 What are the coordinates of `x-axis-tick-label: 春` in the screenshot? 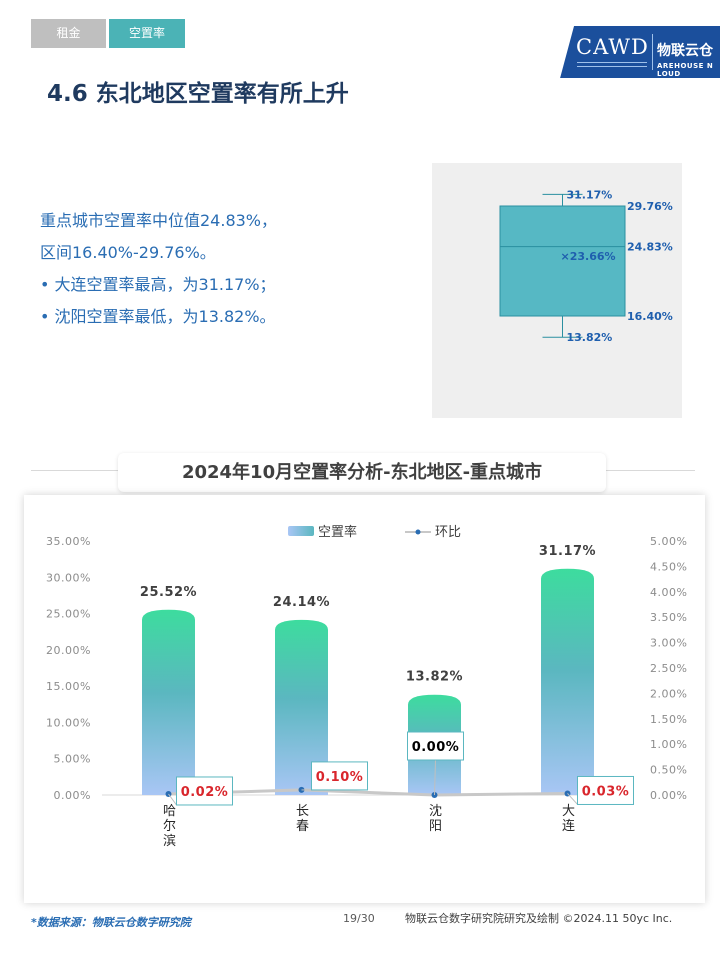 It's located at (302, 826).